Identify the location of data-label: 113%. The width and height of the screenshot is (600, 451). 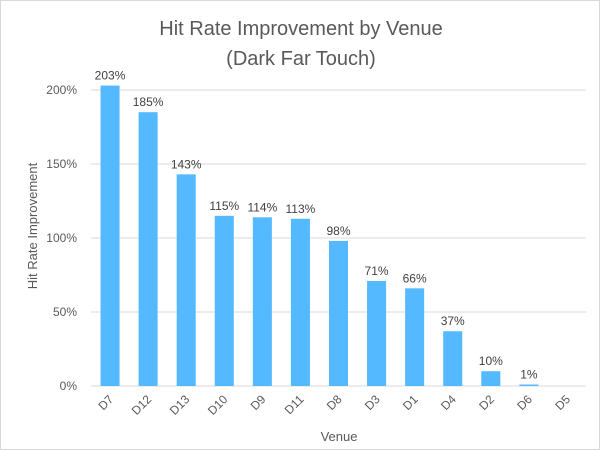
(301, 209).